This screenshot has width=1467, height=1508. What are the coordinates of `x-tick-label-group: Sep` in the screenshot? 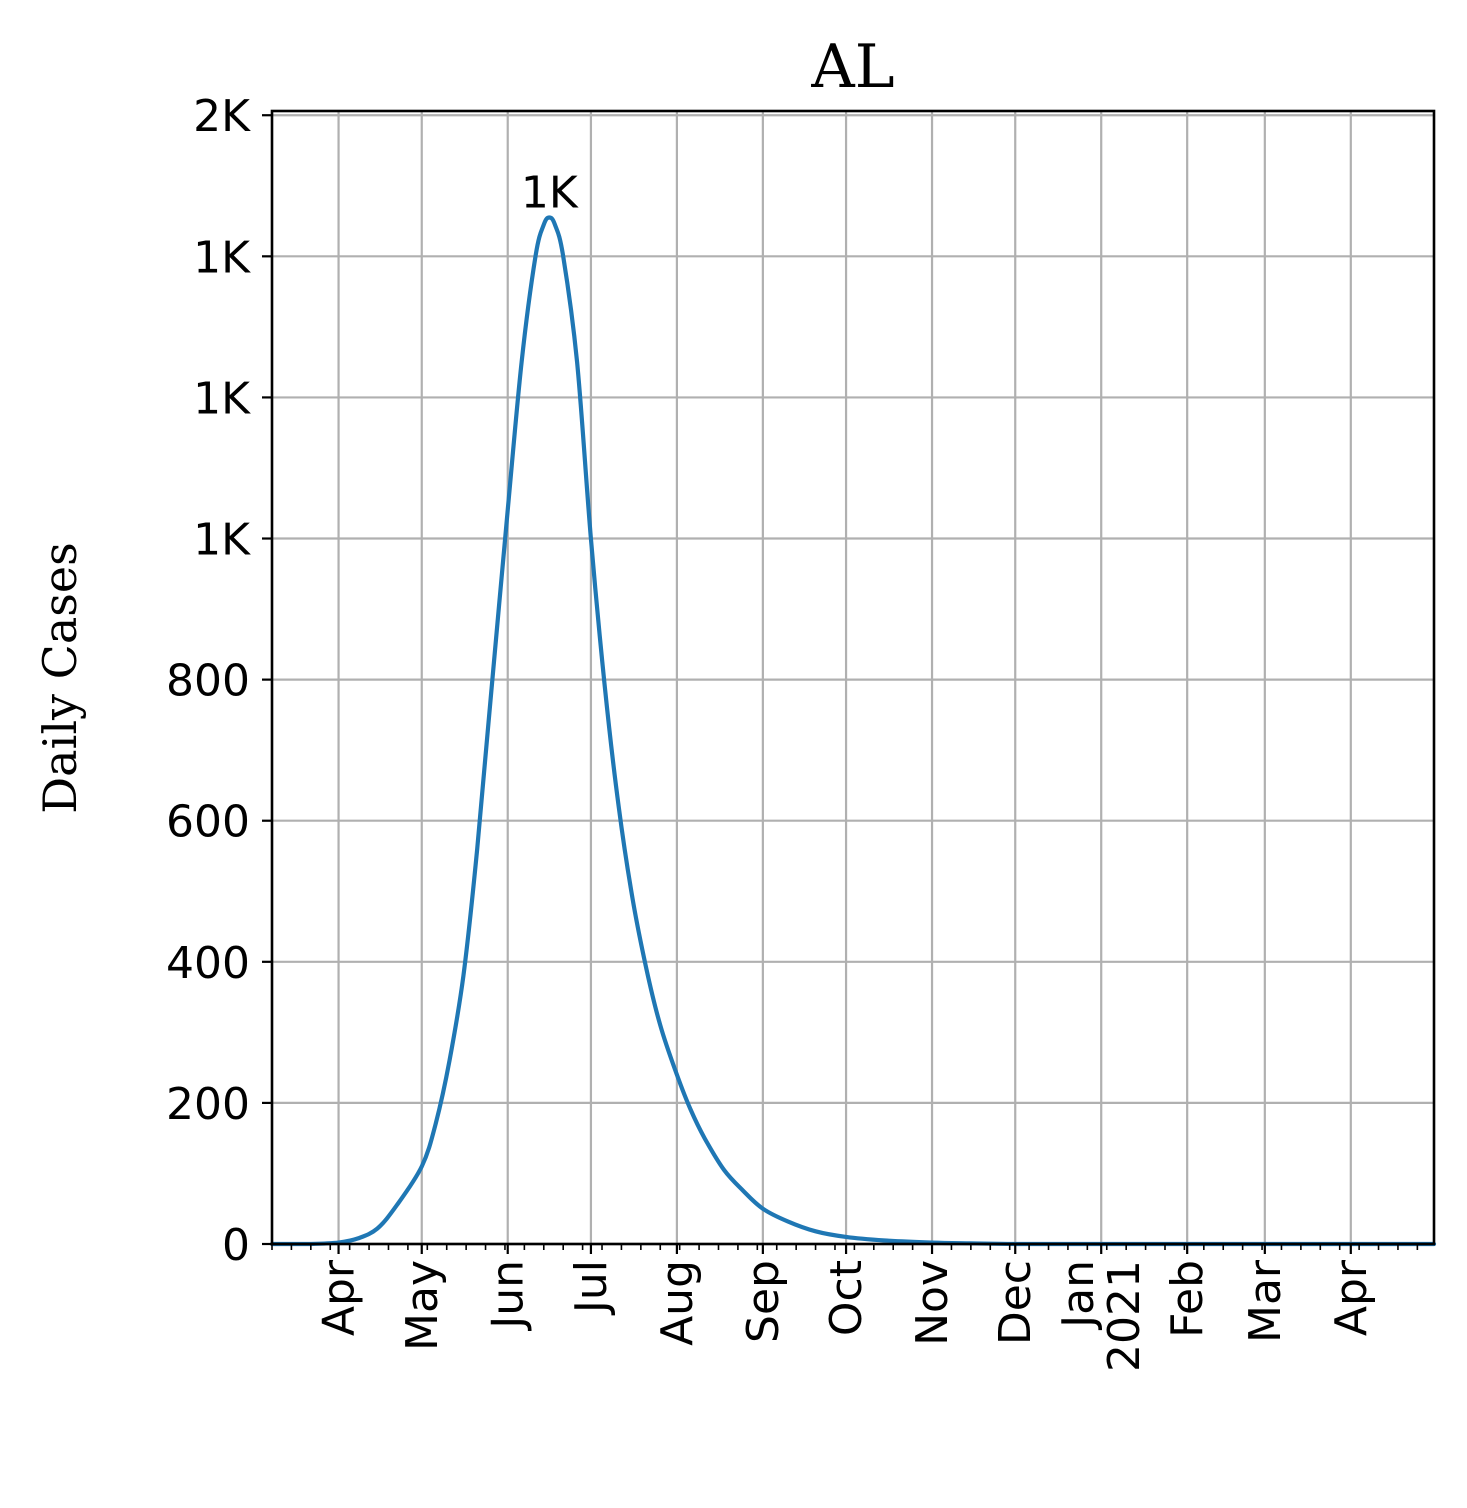 It's located at (763, 1301).